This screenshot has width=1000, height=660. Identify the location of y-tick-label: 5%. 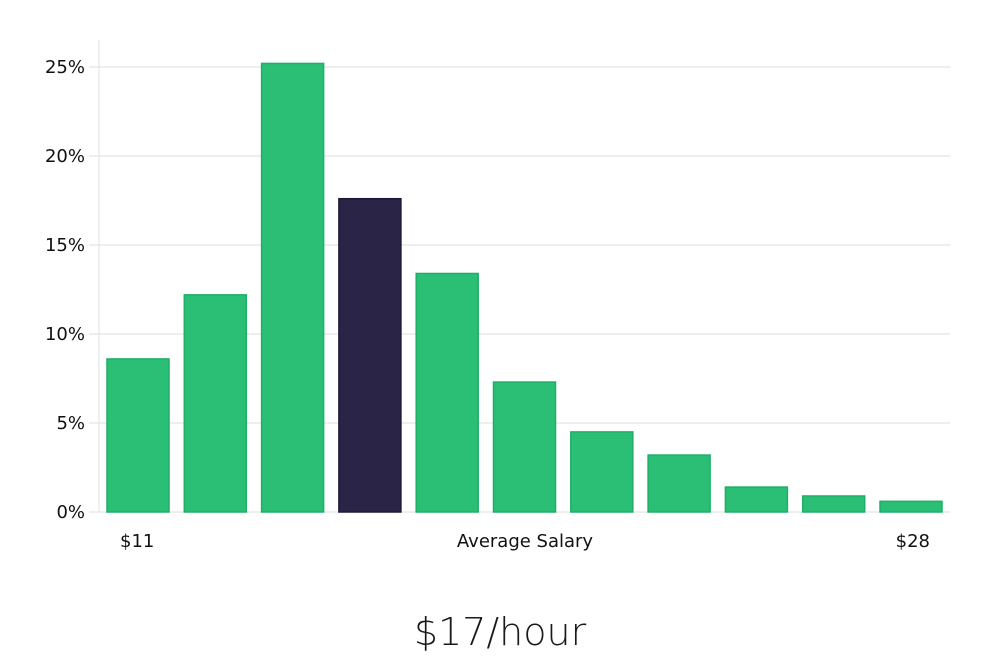
(70, 423).